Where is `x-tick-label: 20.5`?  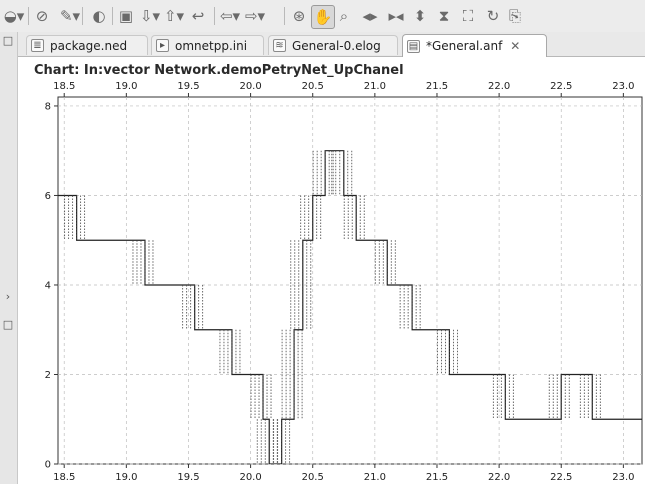 x-tick-label: 20.5 is located at coordinates (313, 477).